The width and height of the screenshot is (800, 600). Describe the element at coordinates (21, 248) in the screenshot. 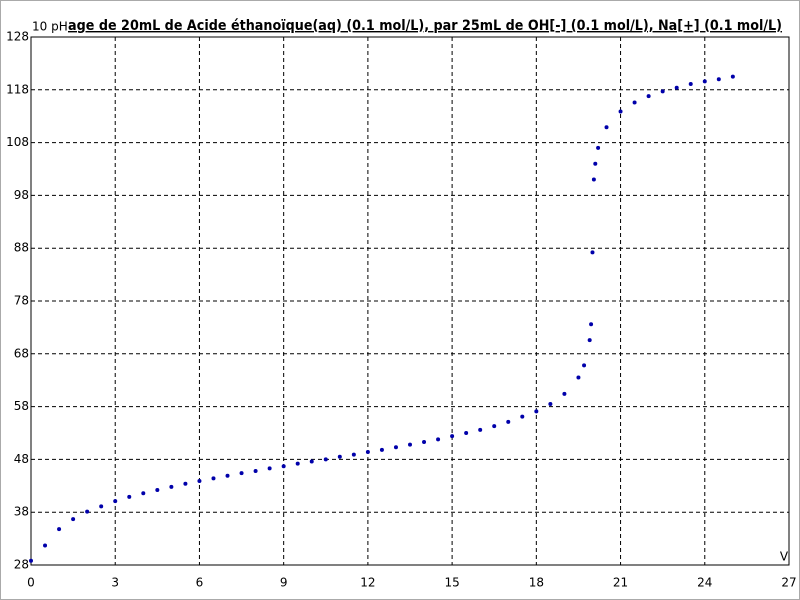

I see `y-tick-label: 88` at that location.